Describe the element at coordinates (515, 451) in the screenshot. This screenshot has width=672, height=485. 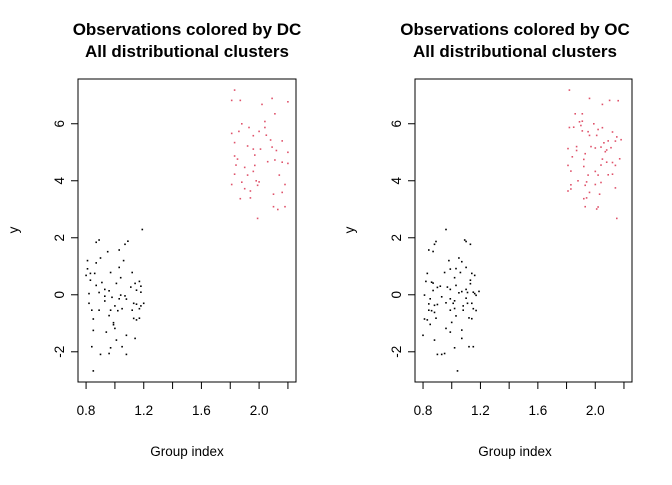
I see `x-axis-label: Group index` at that location.